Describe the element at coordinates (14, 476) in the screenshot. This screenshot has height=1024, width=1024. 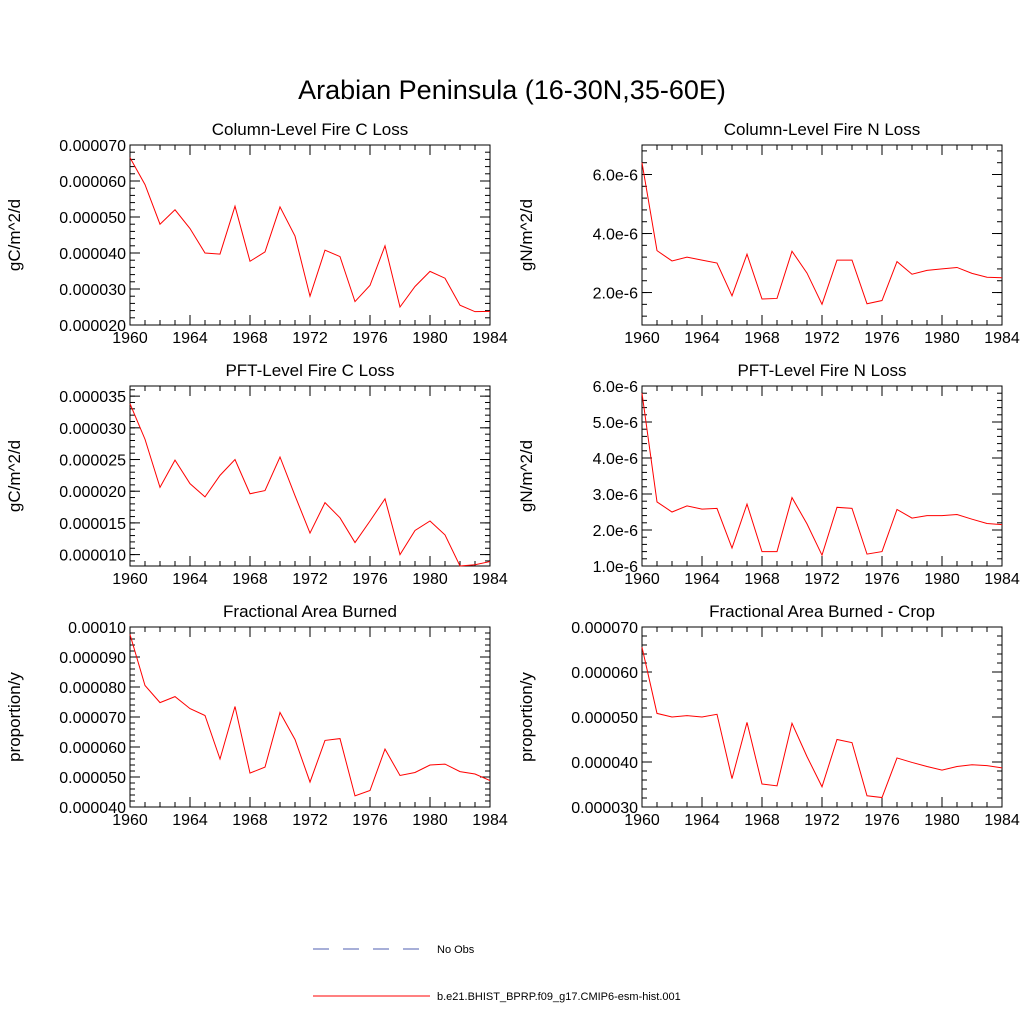
I see `y-axis-title: gC/m^2/d` at that location.